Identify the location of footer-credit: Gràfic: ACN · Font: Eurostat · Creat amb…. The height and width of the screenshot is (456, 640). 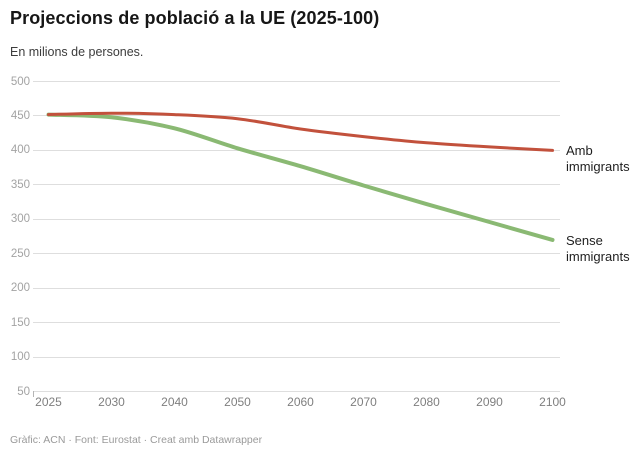
(136, 440).